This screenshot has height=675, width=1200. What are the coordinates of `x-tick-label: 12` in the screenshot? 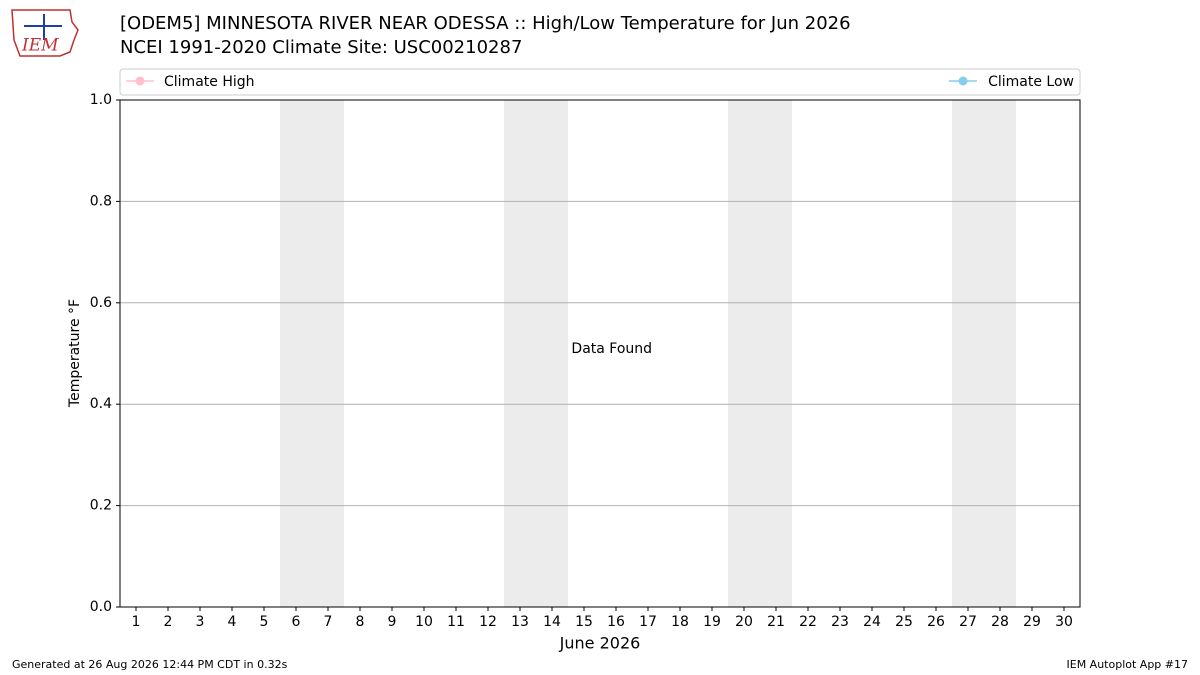 It's located at (488, 622).